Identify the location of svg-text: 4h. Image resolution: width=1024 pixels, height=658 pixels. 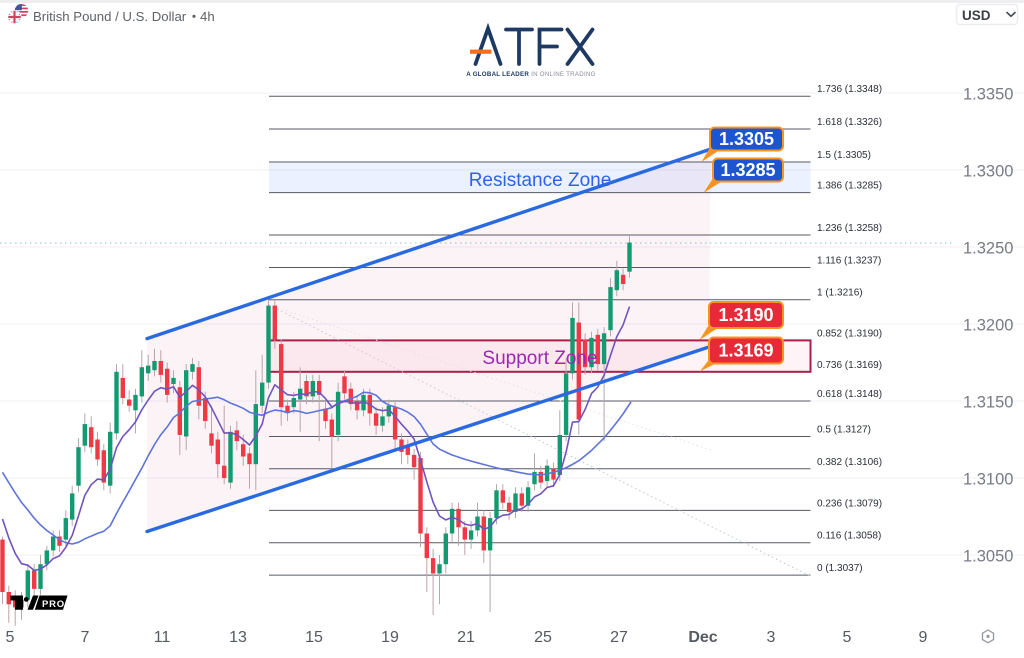
(207, 16).